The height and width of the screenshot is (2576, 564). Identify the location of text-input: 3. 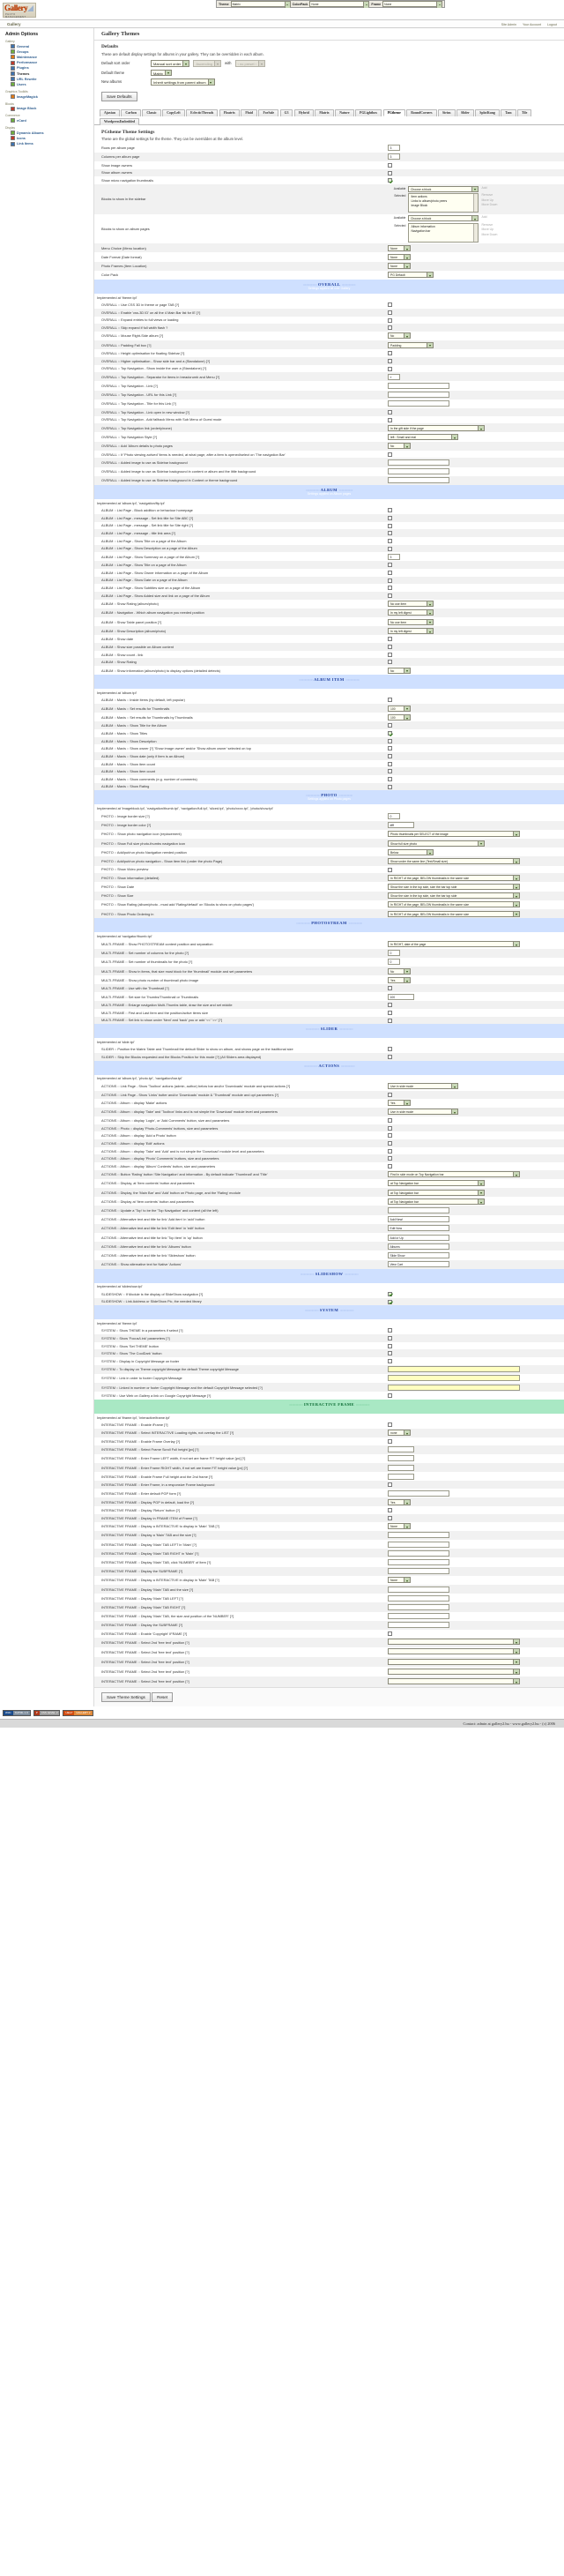
(394, 157).